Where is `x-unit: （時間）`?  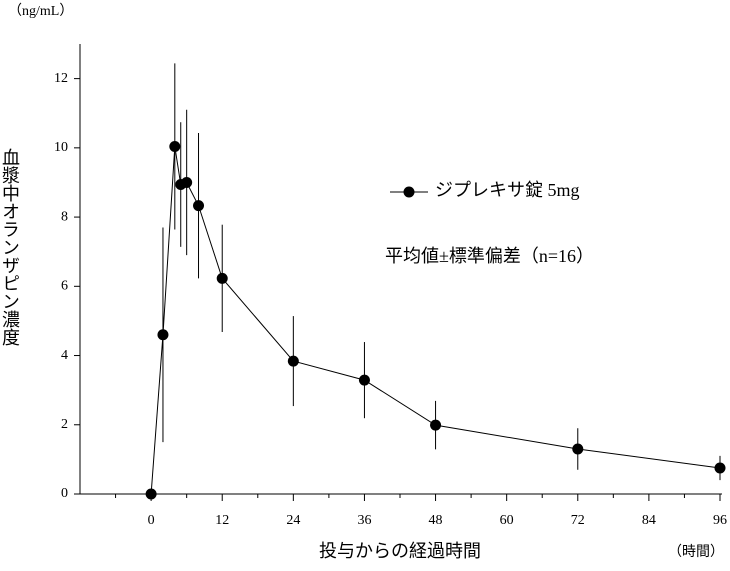 x-unit: （時間） is located at coordinates (696, 552).